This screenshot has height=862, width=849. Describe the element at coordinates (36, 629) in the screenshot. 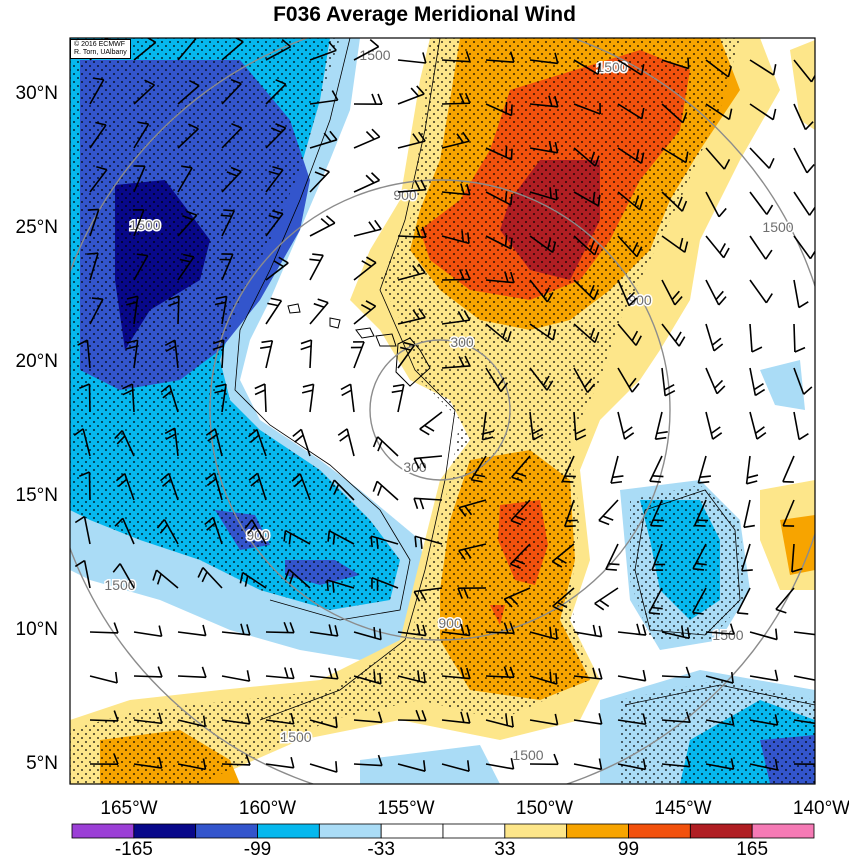

I see `latitude-label: 10°N` at that location.